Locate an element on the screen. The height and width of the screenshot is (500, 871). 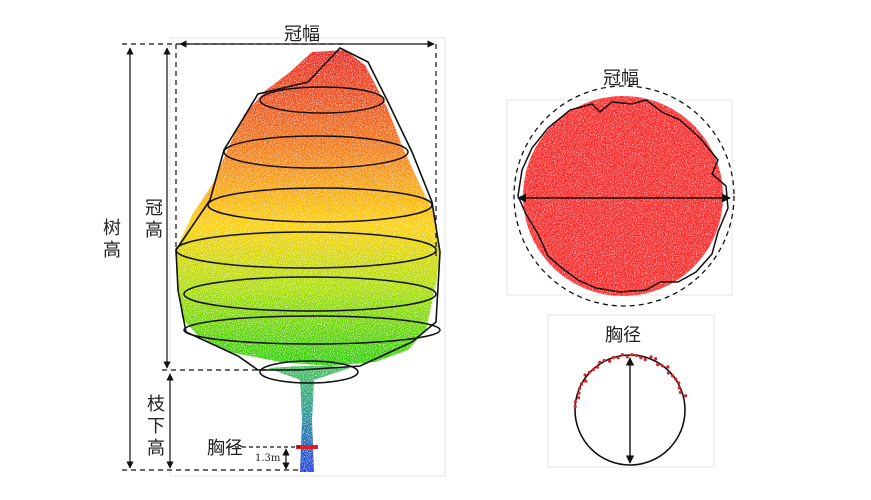
cross-section-frame is located at coordinates (631, 391).